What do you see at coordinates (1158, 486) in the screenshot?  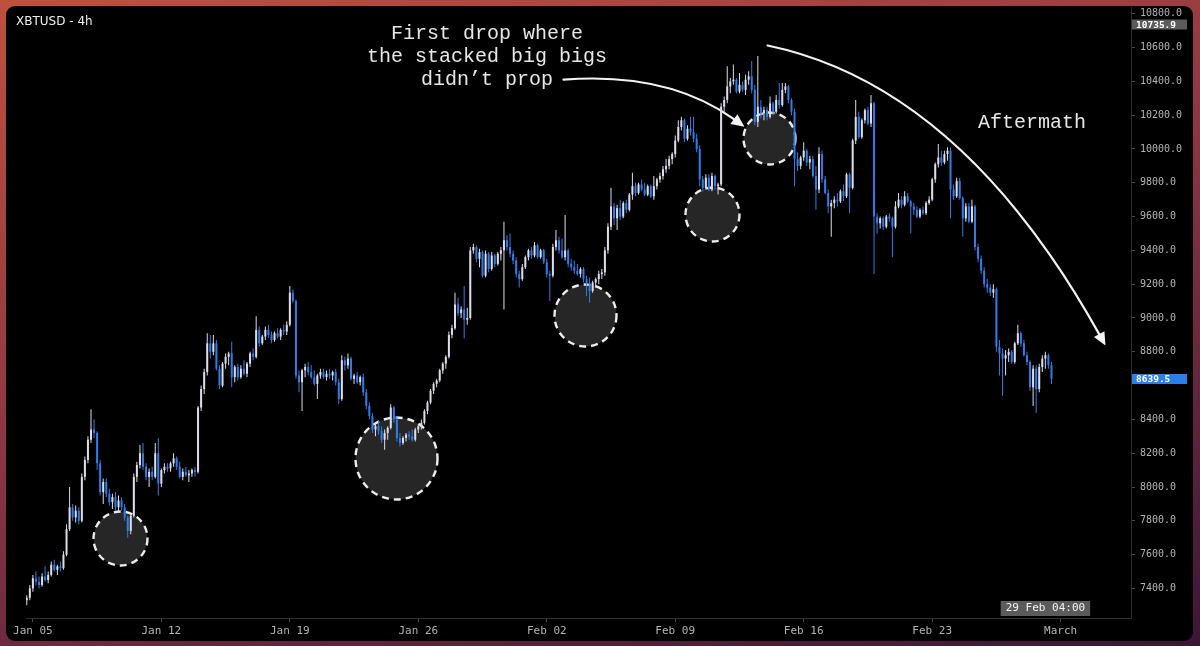 I see `y-tick-label: 8000.0` at bounding box center [1158, 486].